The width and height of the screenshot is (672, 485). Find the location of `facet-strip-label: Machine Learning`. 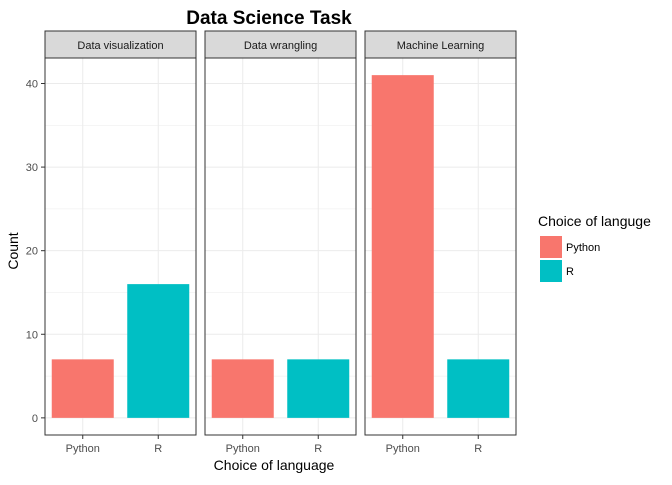

facet-strip-label: Machine Learning is located at coordinates (440, 46).